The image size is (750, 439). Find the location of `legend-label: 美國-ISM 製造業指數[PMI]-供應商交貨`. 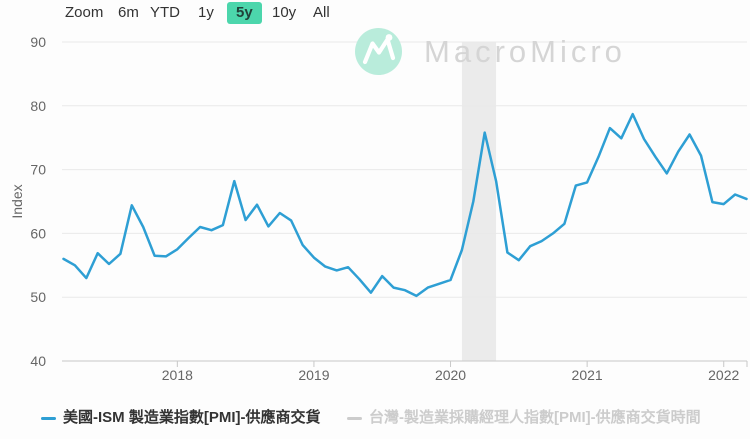

legend-label: 美國-ISM 製造業指數[PMI]-供應商交貨 is located at coordinates (192, 417).